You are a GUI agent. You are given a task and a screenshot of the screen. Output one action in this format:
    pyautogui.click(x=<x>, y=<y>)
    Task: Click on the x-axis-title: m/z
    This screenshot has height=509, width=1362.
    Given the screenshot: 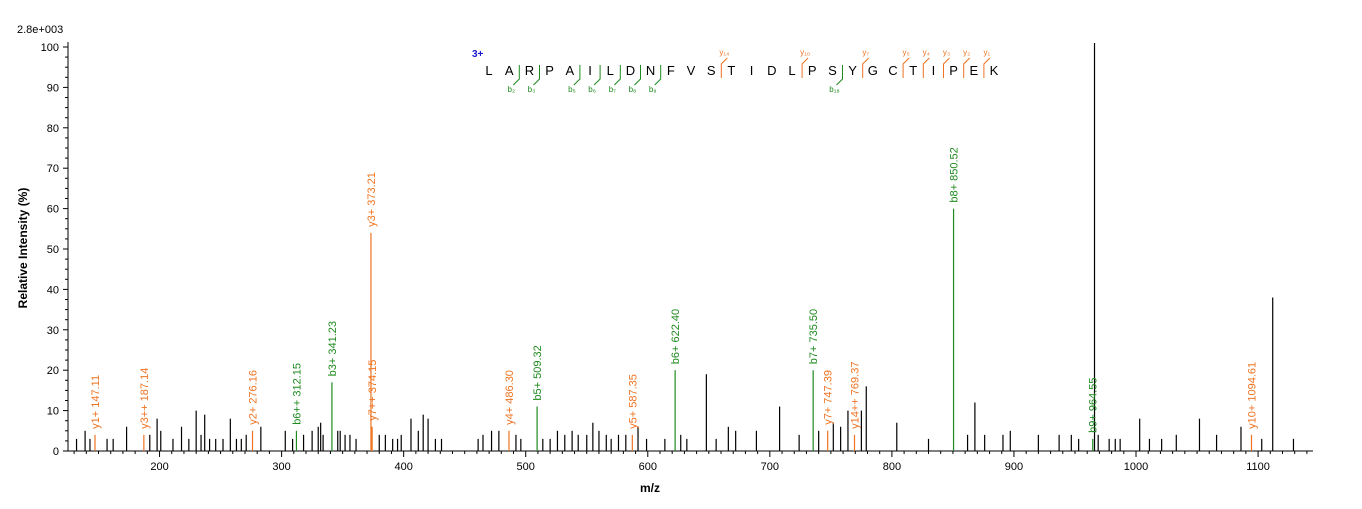 What is the action you would take?
    pyautogui.click(x=650, y=488)
    